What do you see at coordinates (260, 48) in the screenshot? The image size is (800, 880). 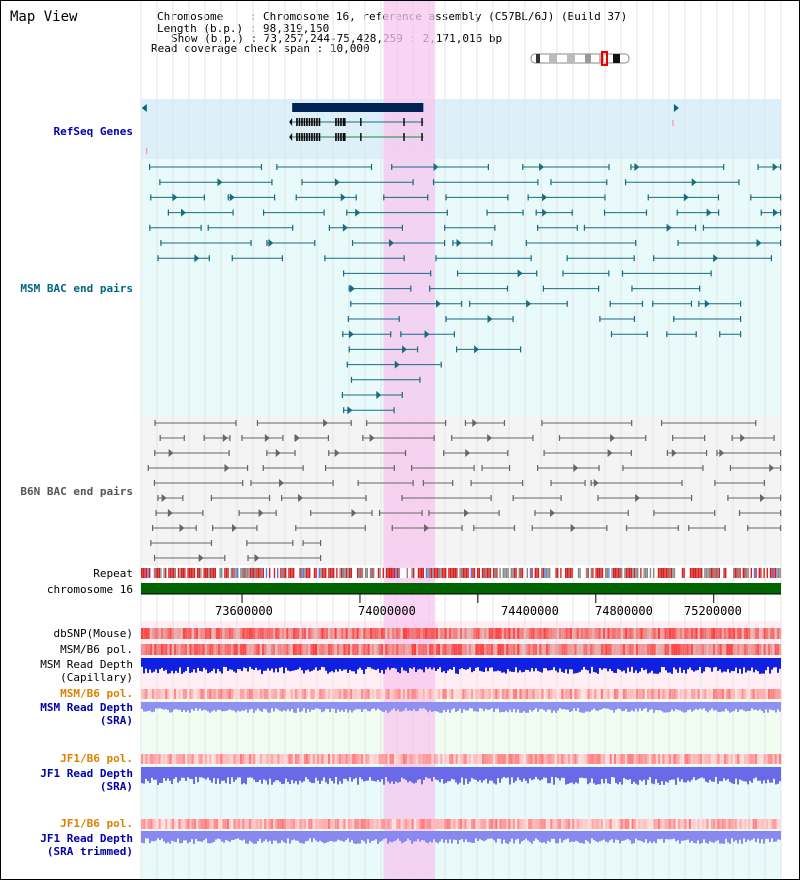 I see `info-coverage-row: Read coverage check span : 10,000` at bounding box center [260, 48].